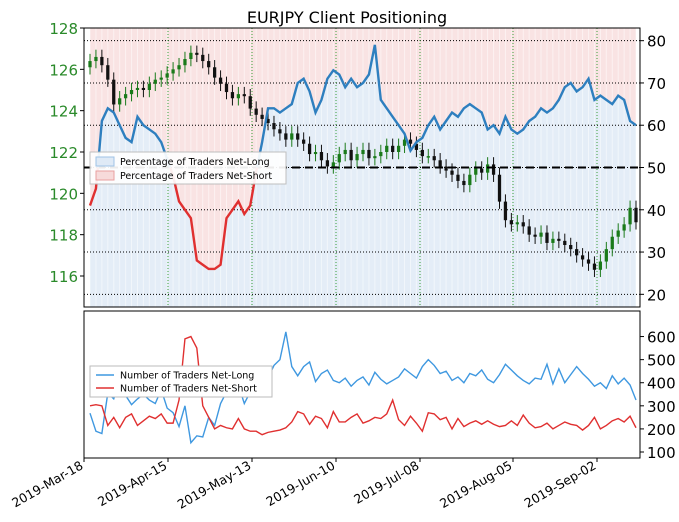 This screenshot has width=679, height=522. I want to click on right-axis-tick-label: 30, so click(656, 253).